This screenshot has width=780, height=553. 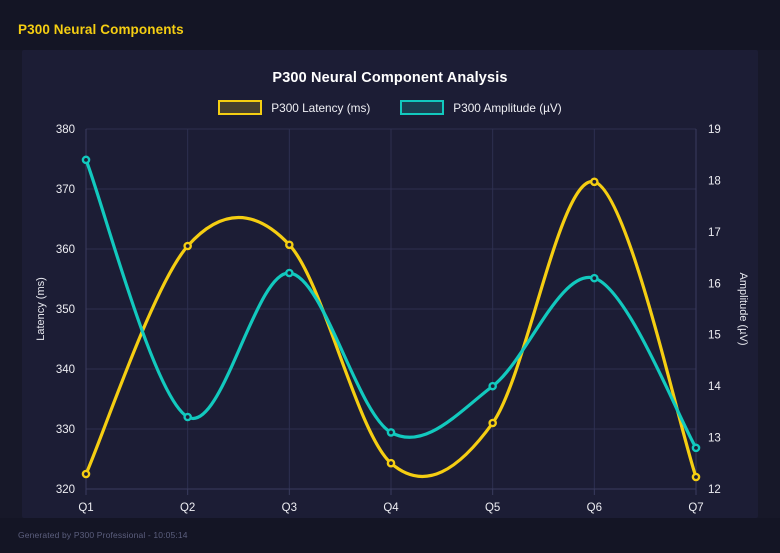 What do you see at coordinates (714, 233) in the screenshot?
I see `right-axis-tick-label: 17` at bounding box center [714, 233].